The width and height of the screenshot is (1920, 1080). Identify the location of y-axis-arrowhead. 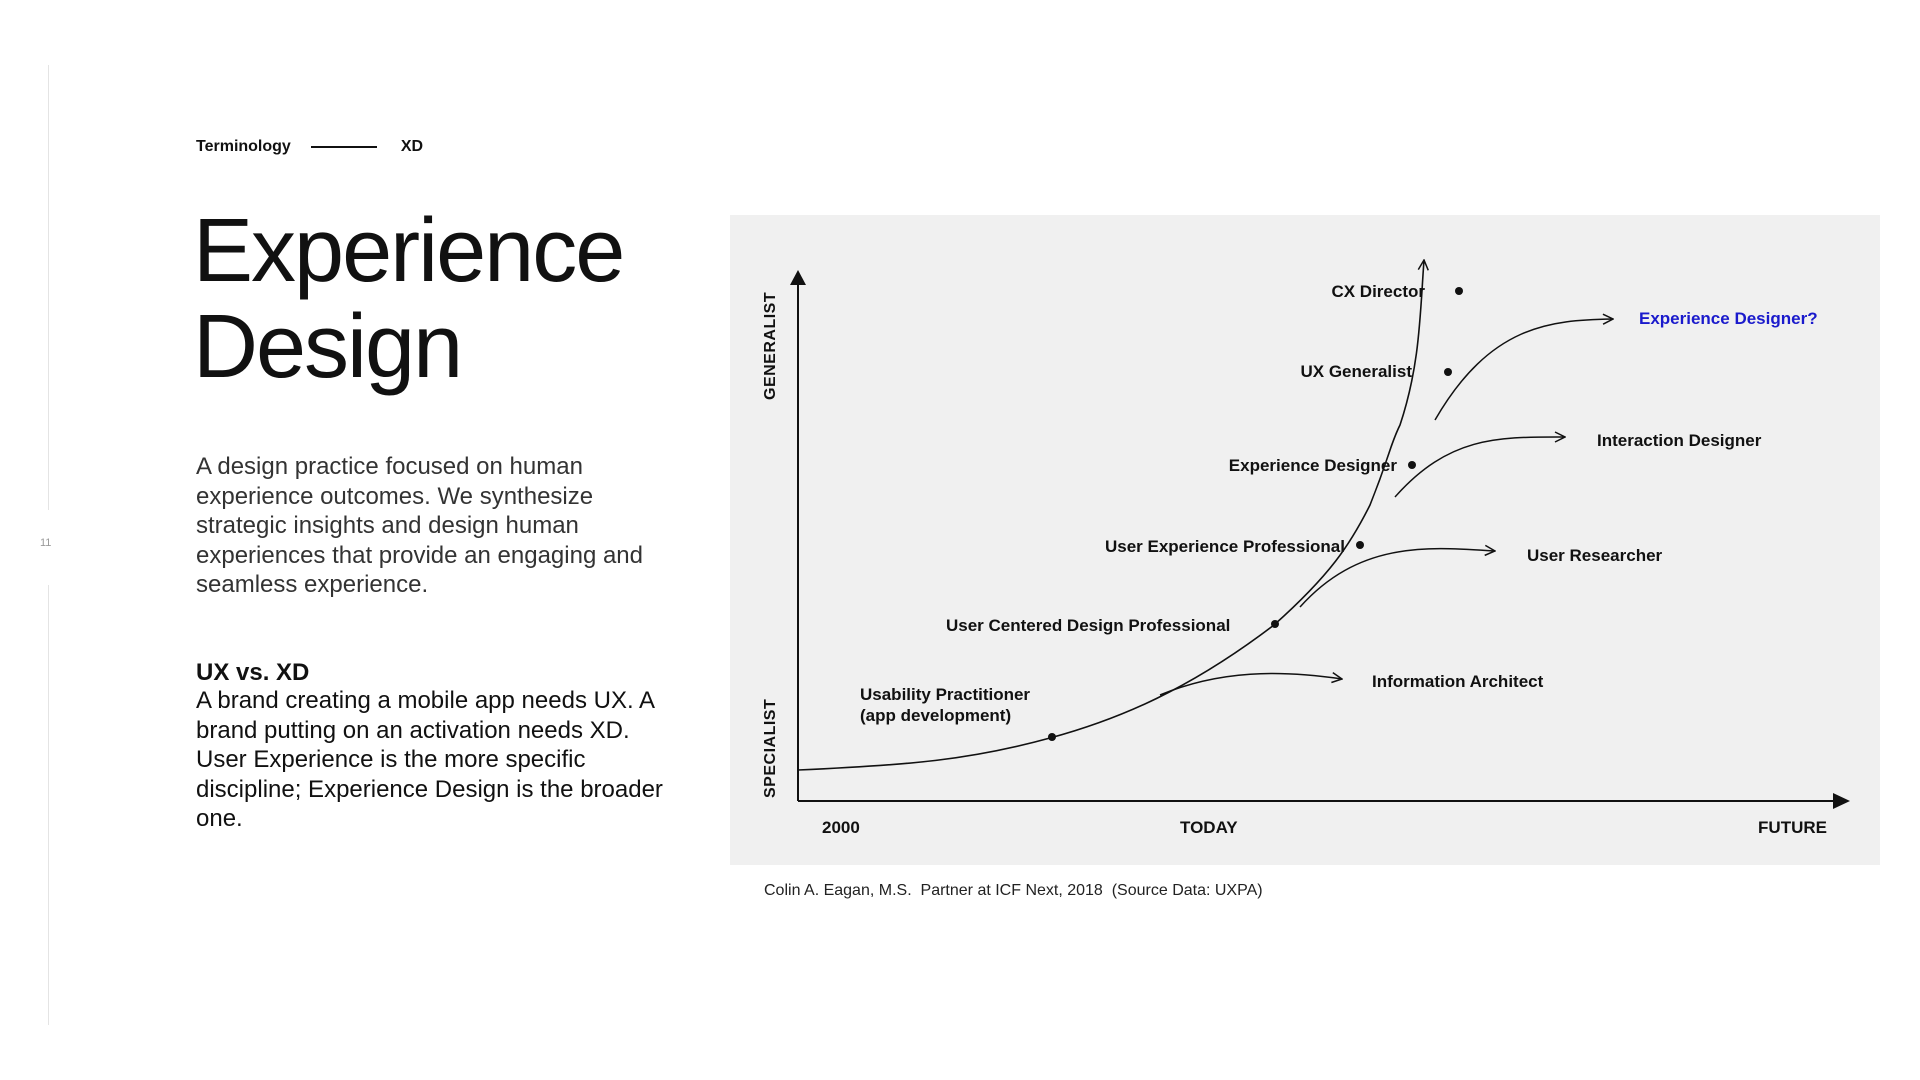
(798, 277).